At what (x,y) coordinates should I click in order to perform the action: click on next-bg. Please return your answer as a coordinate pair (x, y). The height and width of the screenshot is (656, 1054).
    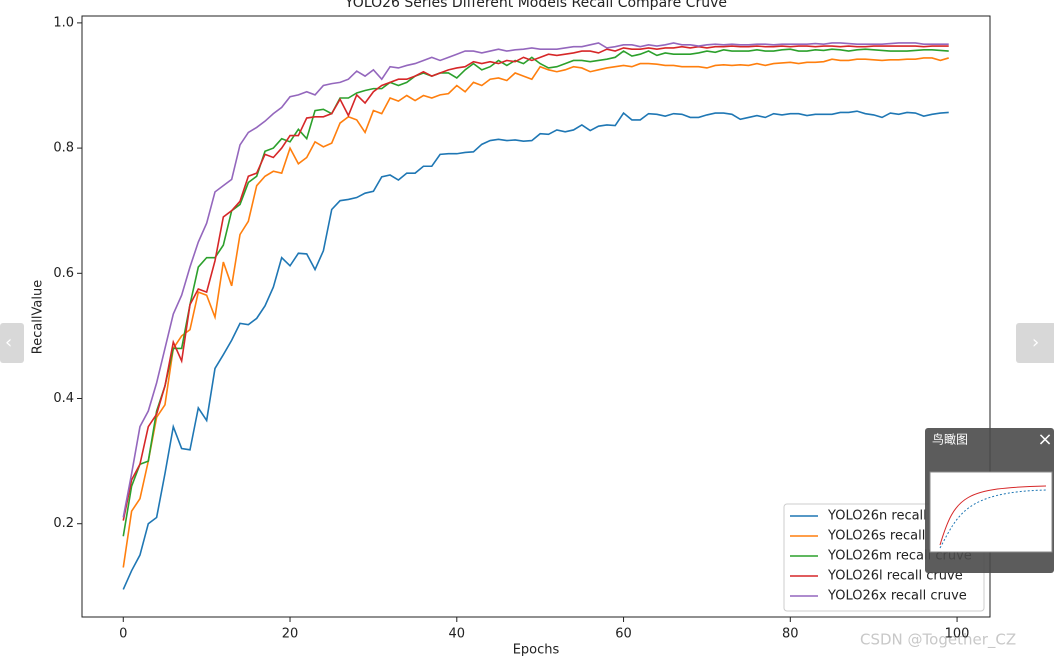
    Looking at the image, I should click on (1035, 343).